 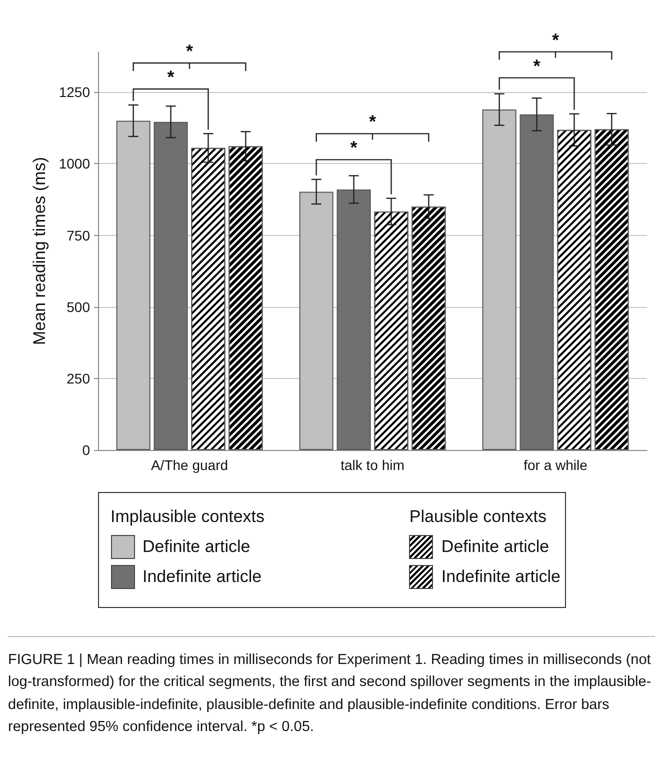 What do you see at coordinates (86, 450) in the screenshot?
I see `y-tick-label: 0` at bounding box center [86, 450].